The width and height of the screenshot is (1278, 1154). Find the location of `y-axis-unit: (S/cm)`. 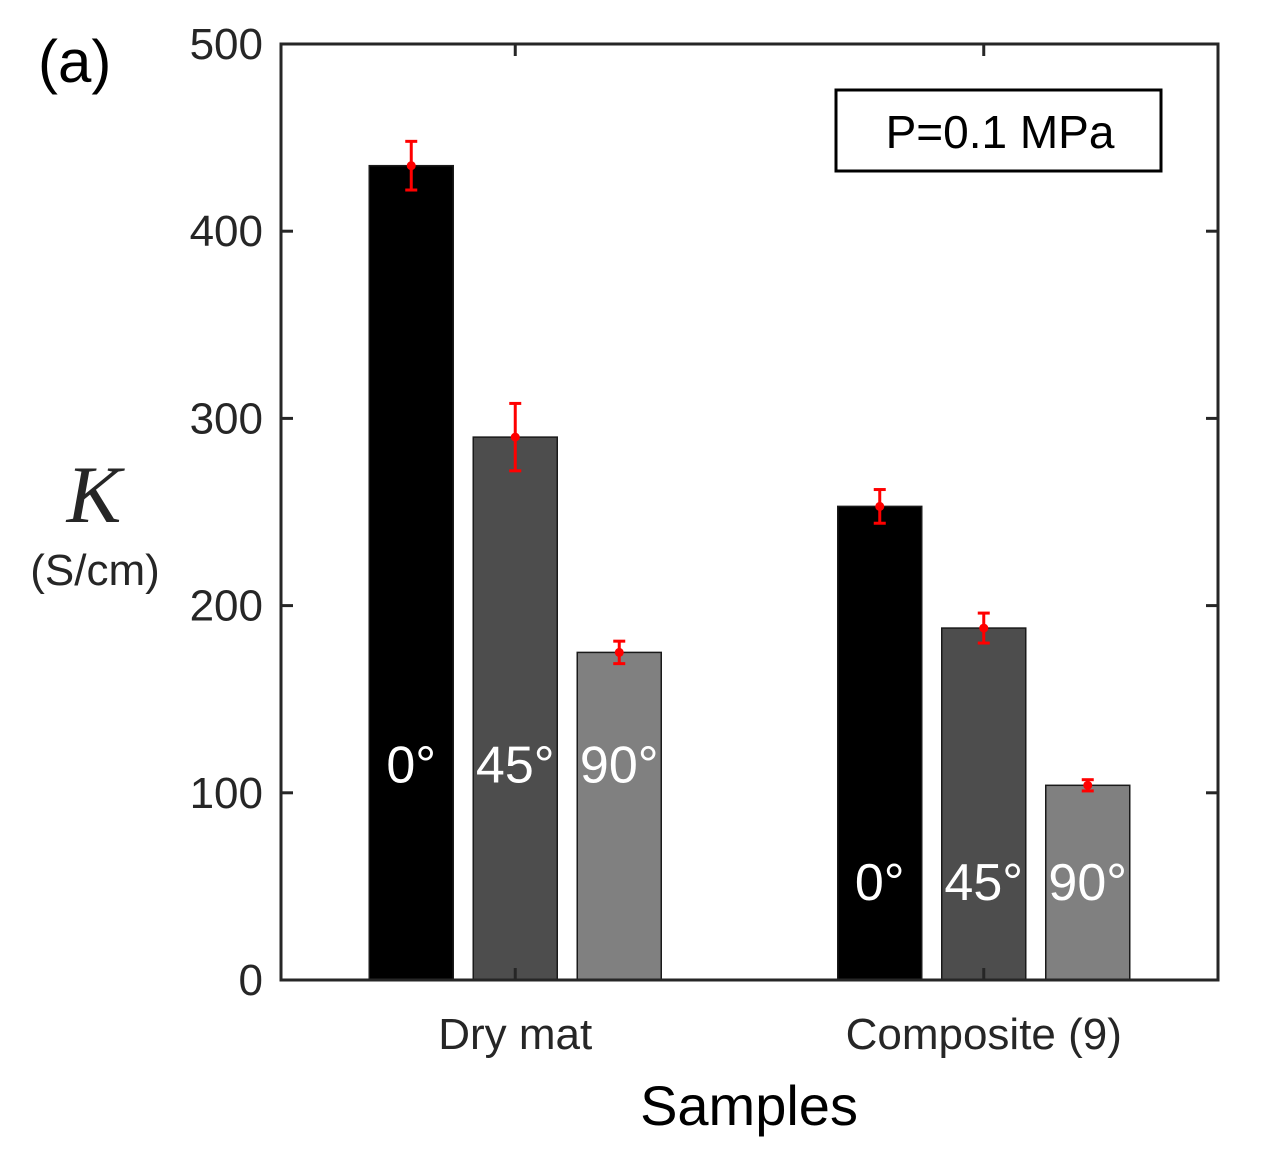

y-axis-unit: (S/cm) is located at coordinates (95, 570).